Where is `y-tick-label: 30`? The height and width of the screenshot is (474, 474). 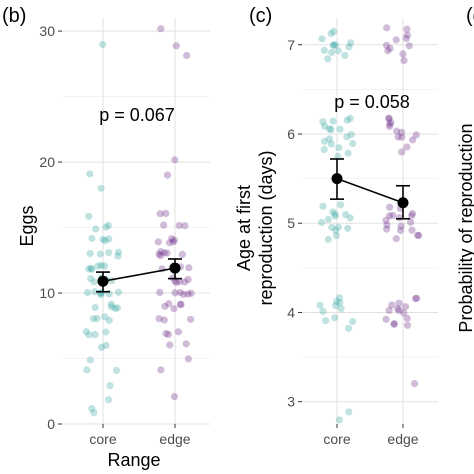
y-tick-label: 30 is located at coordinates (47, 31).